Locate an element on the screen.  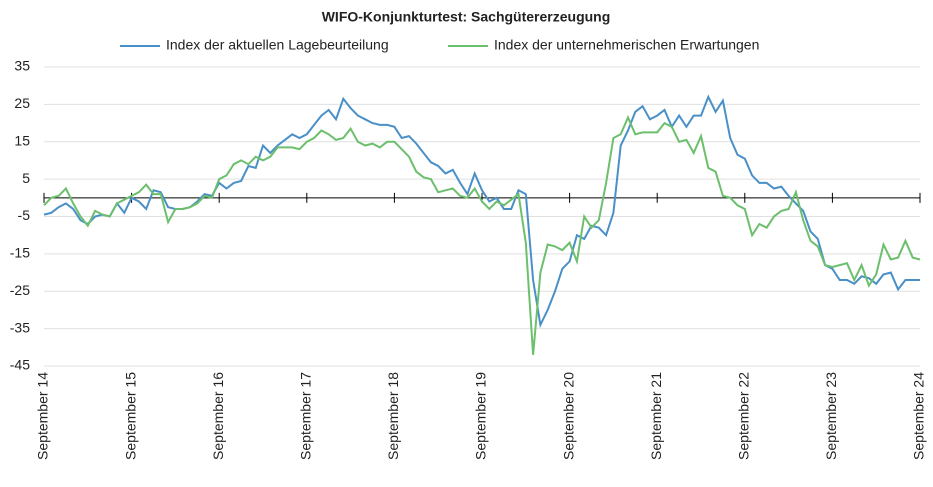
x-tick-label: September 14 is located at coordinates (43, 416).